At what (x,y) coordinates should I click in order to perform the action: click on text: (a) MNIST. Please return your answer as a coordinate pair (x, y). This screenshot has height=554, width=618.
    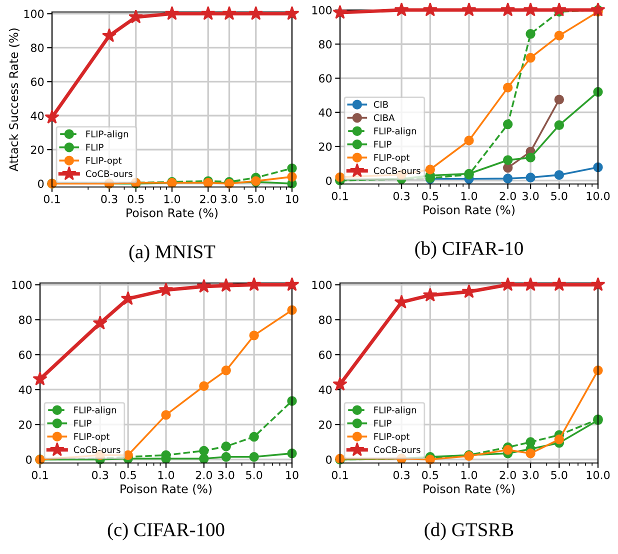
    Looking at the image, I should click on (172, 253).